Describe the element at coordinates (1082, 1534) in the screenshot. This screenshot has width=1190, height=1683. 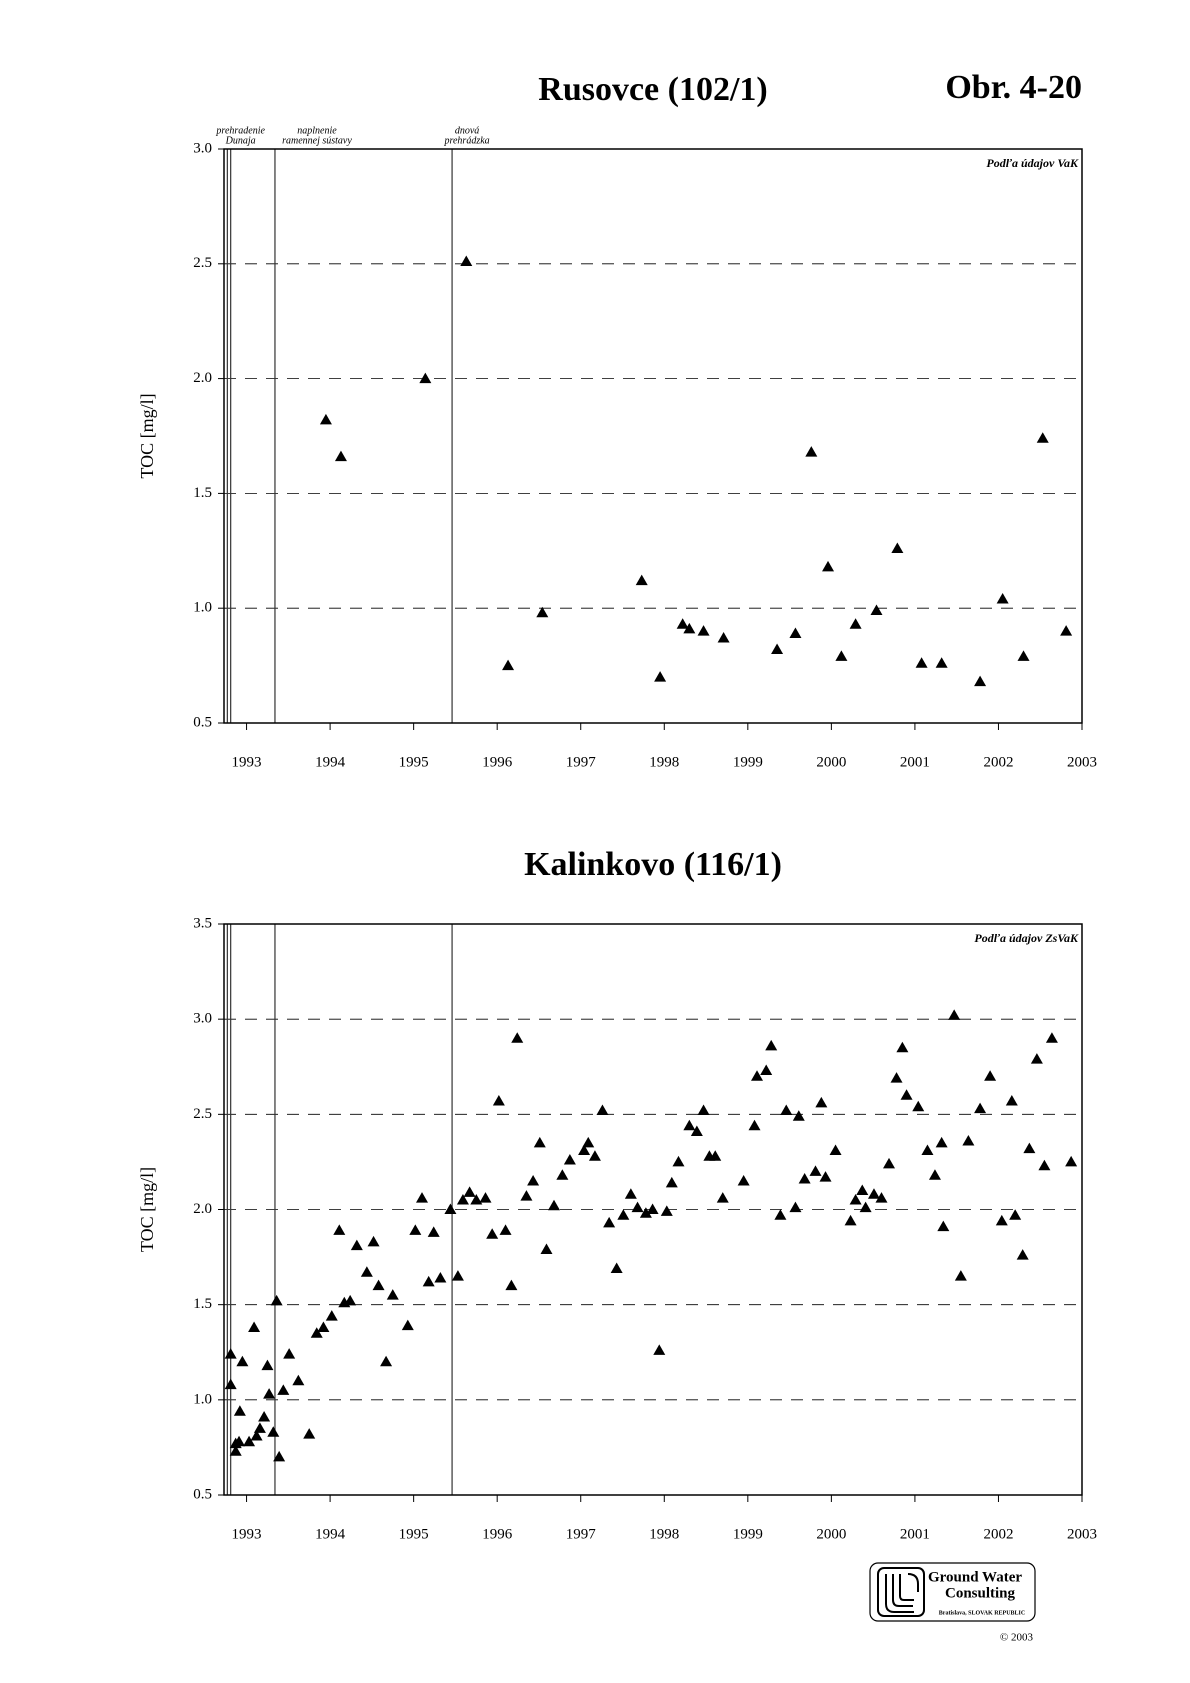
I see `x-tick-label: 2003` at that location.